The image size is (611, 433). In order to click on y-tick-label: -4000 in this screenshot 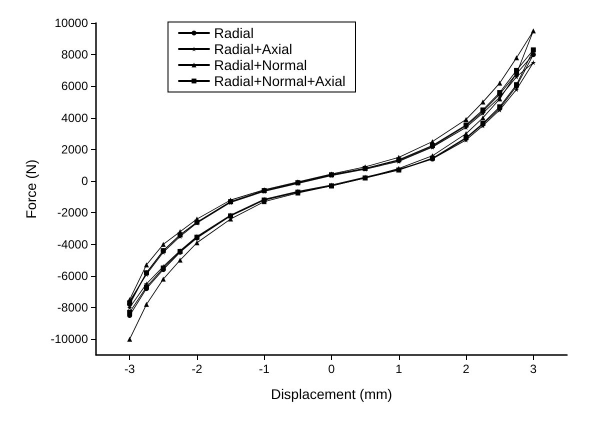, I will do `click(72, 244)`.